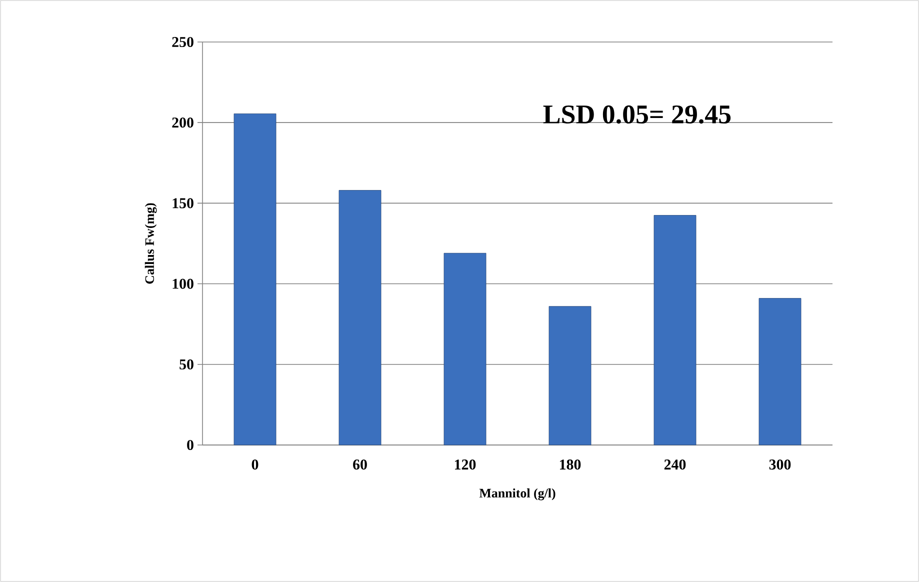  Describe the element at coordinates (183, 283) in the screenshot. I see `y-tick-label: 100` at that location.